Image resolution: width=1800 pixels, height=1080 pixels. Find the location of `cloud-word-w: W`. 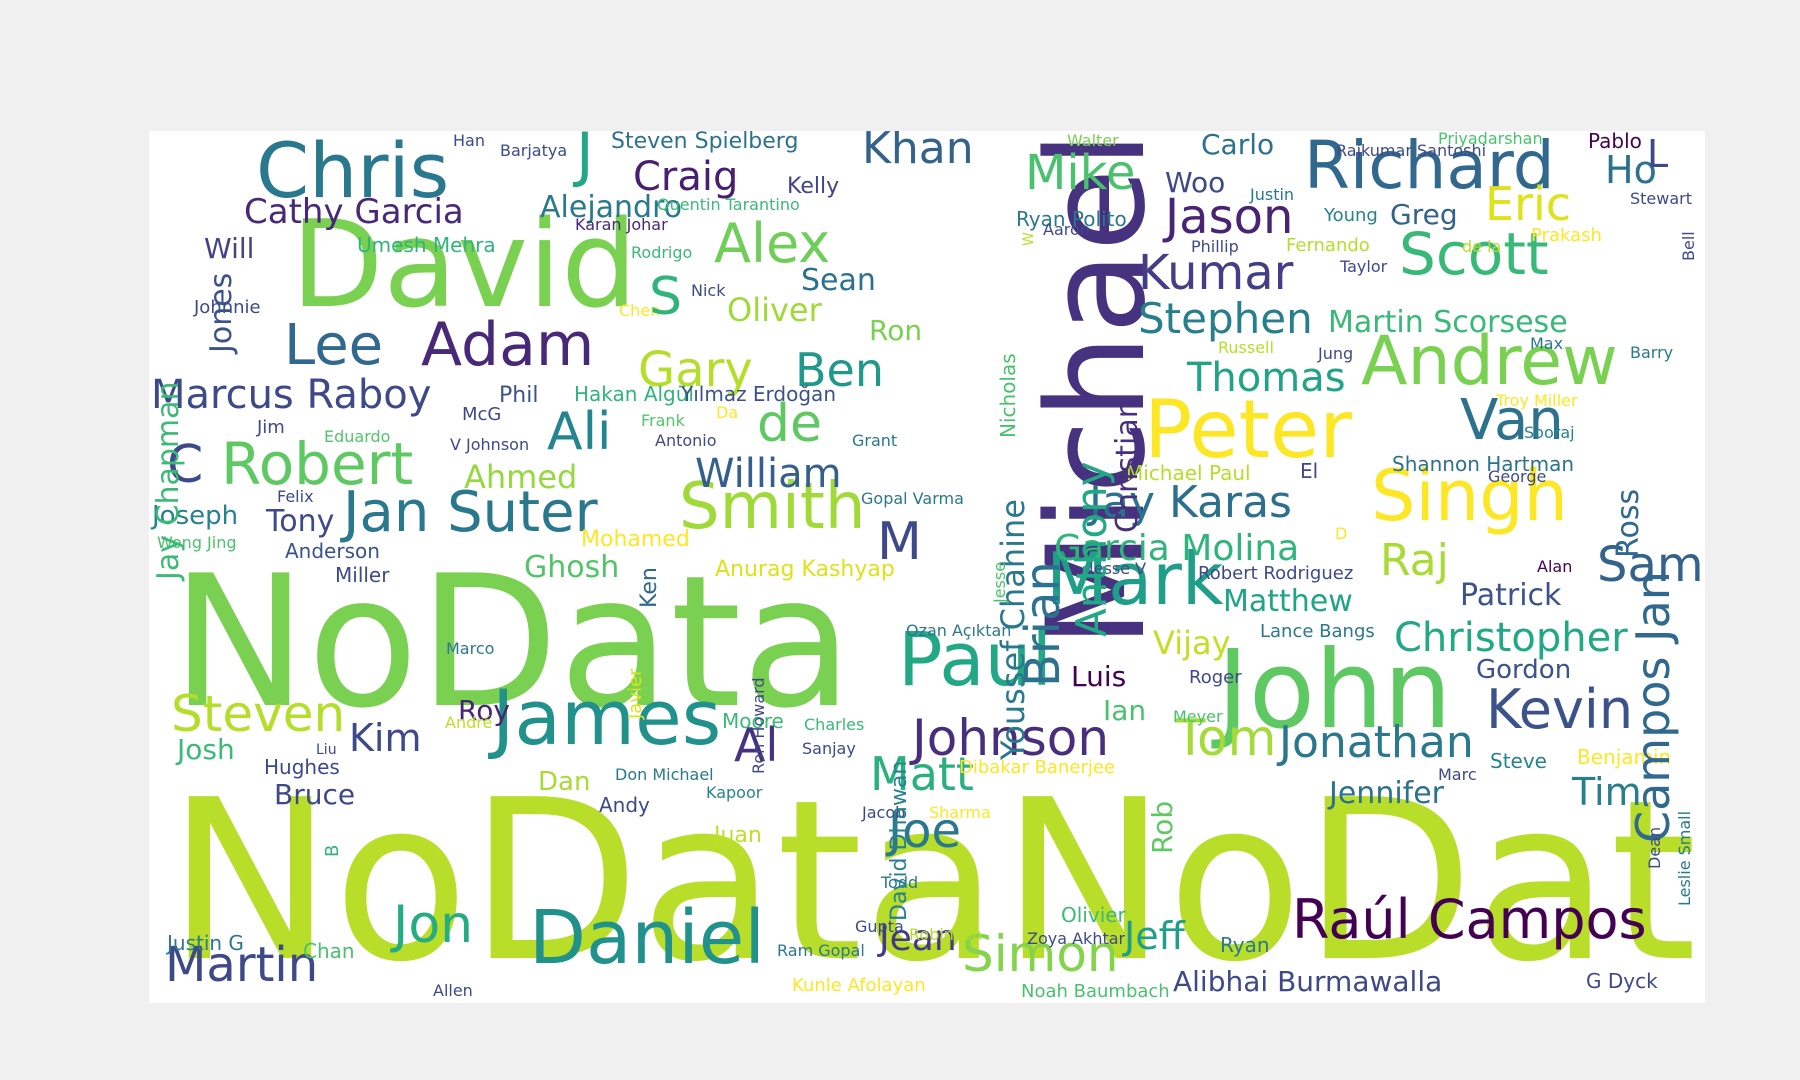

cloud-word-w: W is located at coordinates (1029, 239).